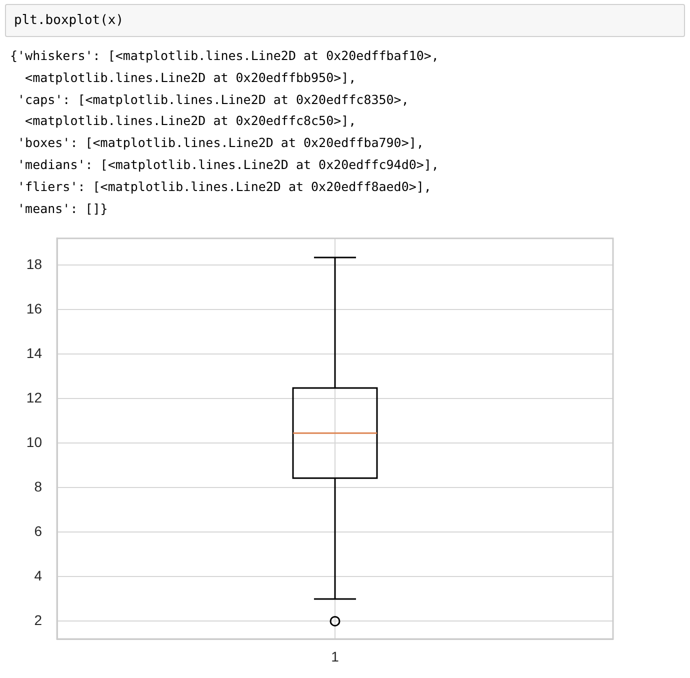 The height and width of the screenshot is (678, 690). What do you see at coordinates (225, 186) in the screenshot?
I see `text: 'fliers': [<matplotlib.lines.Line2D at 0x20edff8aed0>],` at bounding box center [225, 186].